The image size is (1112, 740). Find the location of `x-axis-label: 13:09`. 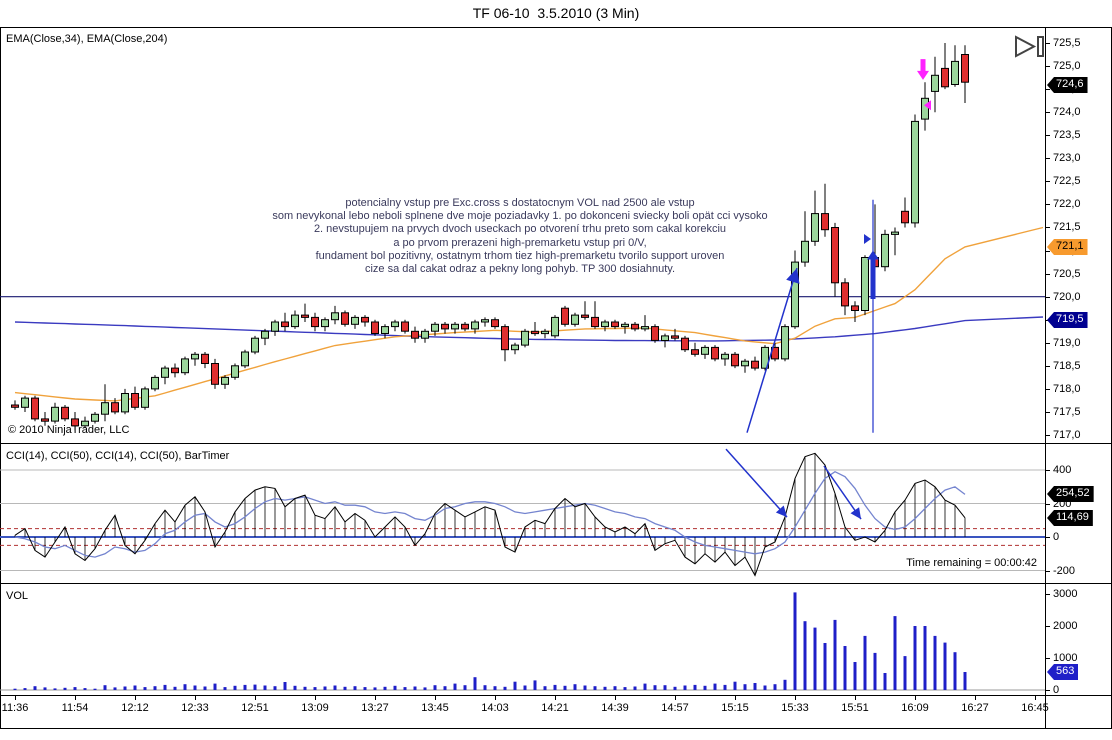

x-axis-label: 13:09 is located at coordinates (315, 708).